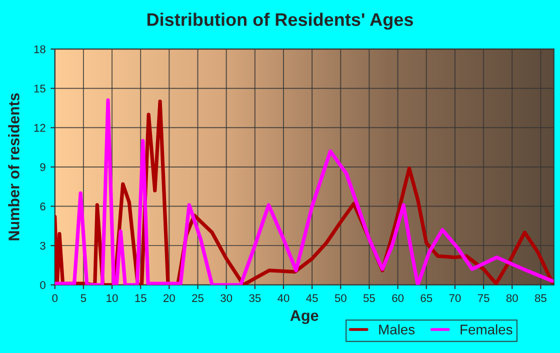  I want to click on x-tick-label: 35, so click(255, 298).